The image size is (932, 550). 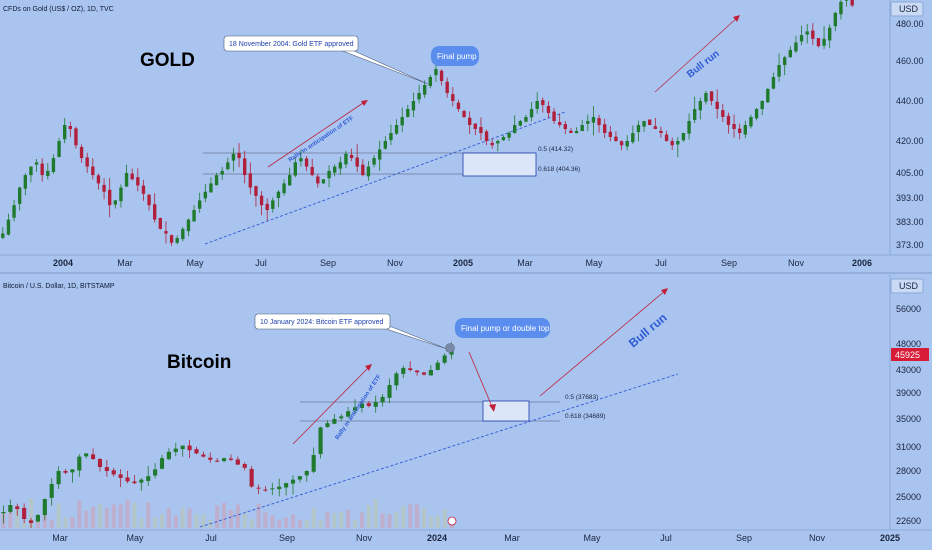 I want to click on btc-etf-callout, so click(x=322, y=321).